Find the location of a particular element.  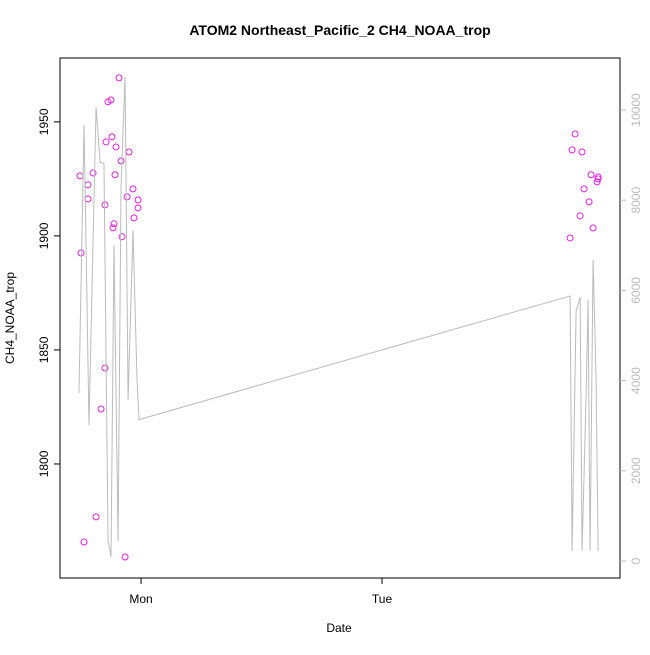

x-axis-label: Date is located at coordinates (339, 628).